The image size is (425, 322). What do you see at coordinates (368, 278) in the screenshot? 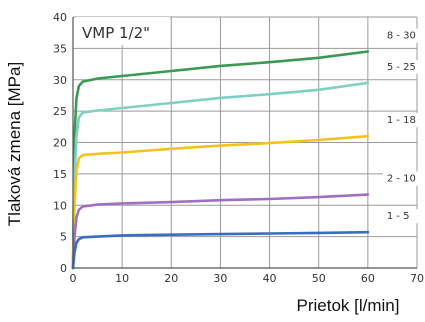
I see `x-tick-label-6: 60` at bounding box center [368, 278].